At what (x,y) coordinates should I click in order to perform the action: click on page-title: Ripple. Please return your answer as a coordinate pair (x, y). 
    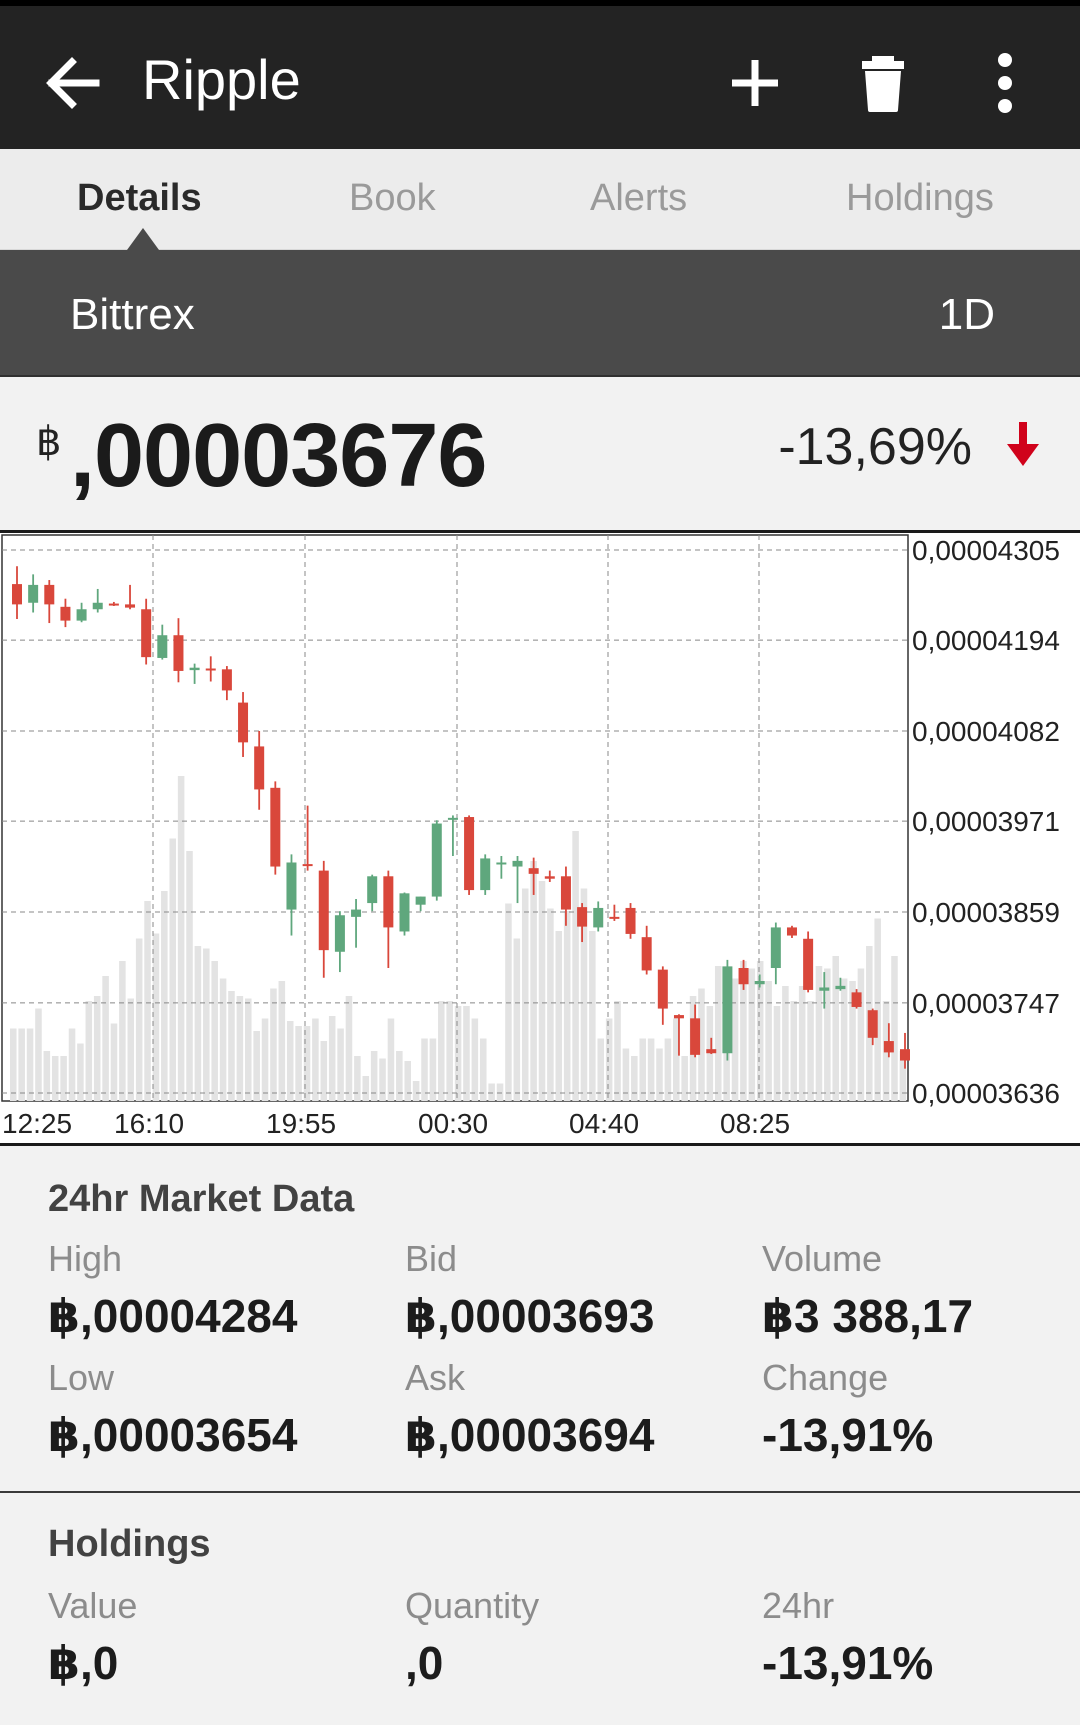
    Looking at the image, I should click on (221, 79).